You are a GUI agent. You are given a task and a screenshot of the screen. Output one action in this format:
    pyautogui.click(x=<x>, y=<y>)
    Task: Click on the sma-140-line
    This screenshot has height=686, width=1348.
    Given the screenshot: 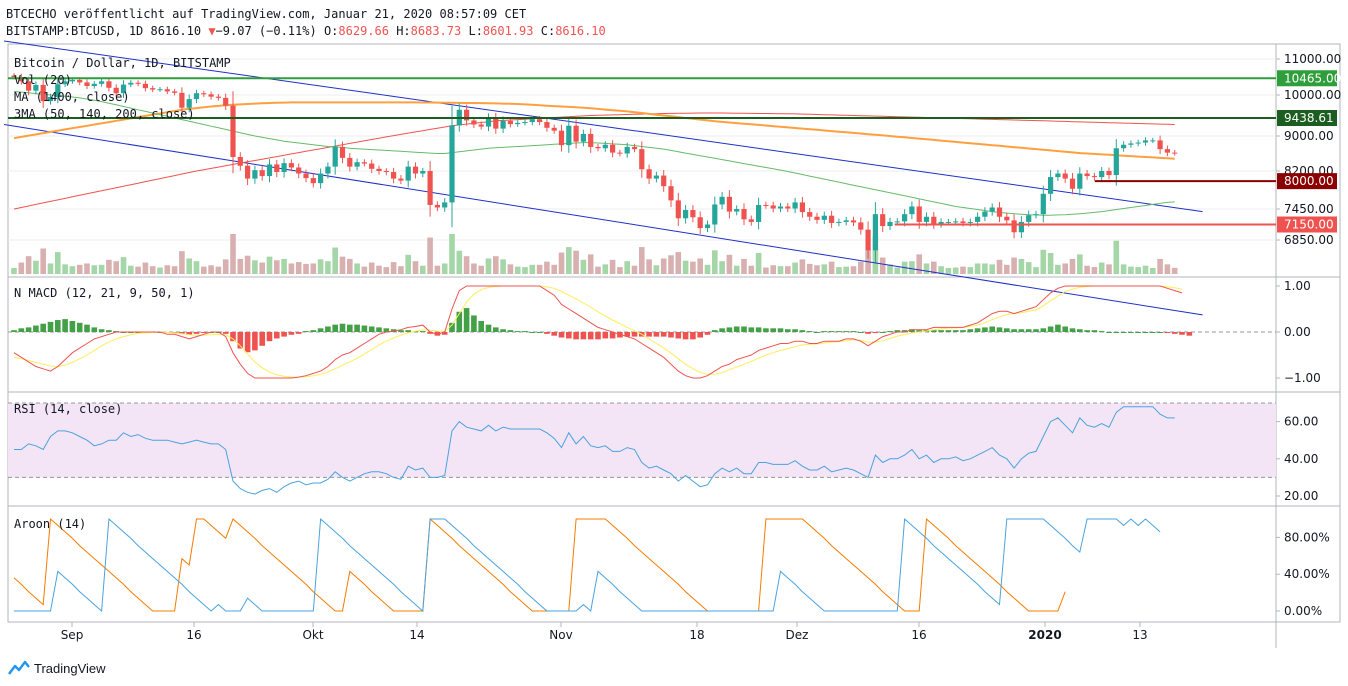 What is the action you would take?
    pyautogui.click(x=594, y=130)
    